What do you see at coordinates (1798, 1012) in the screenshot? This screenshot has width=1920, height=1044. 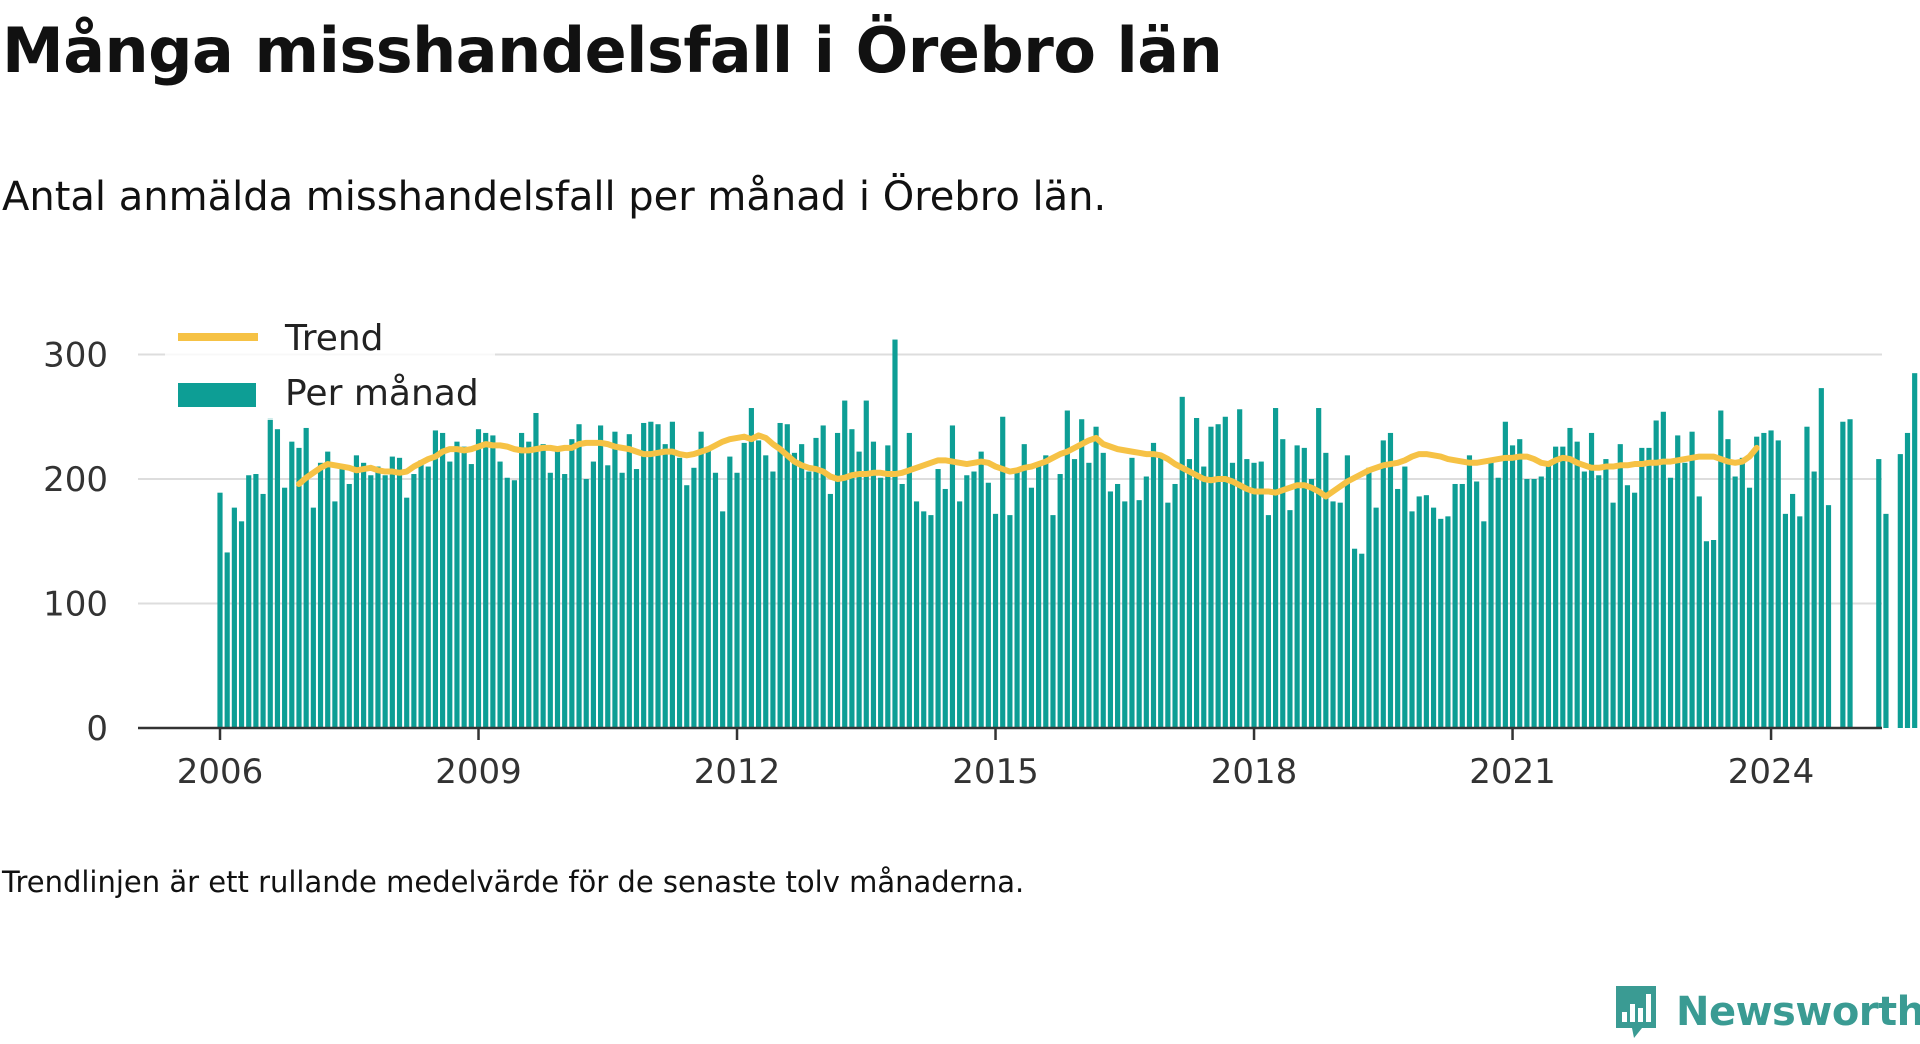 I see `brand-name: Newsworthy` at bounding box center [1798, 1012].